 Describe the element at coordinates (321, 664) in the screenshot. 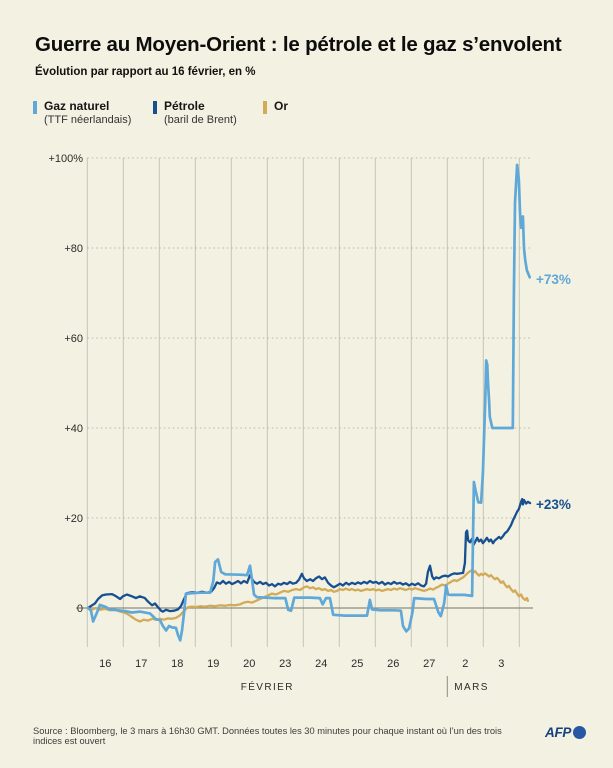

I see `day-label: 24` at that location.